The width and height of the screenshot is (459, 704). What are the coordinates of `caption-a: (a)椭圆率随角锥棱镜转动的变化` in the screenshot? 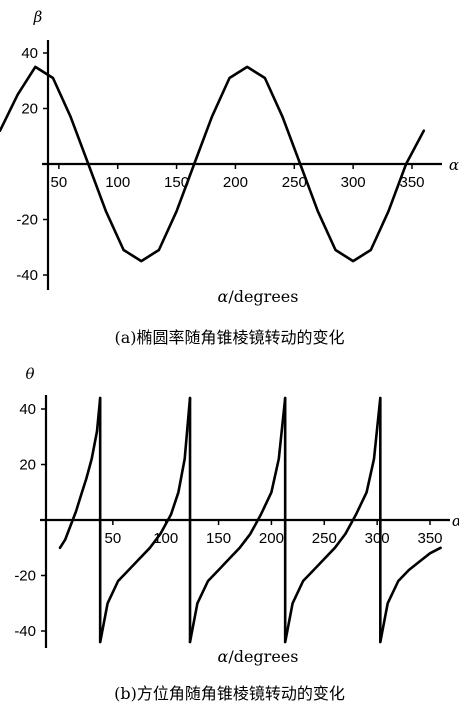 It's located at (229, 337).